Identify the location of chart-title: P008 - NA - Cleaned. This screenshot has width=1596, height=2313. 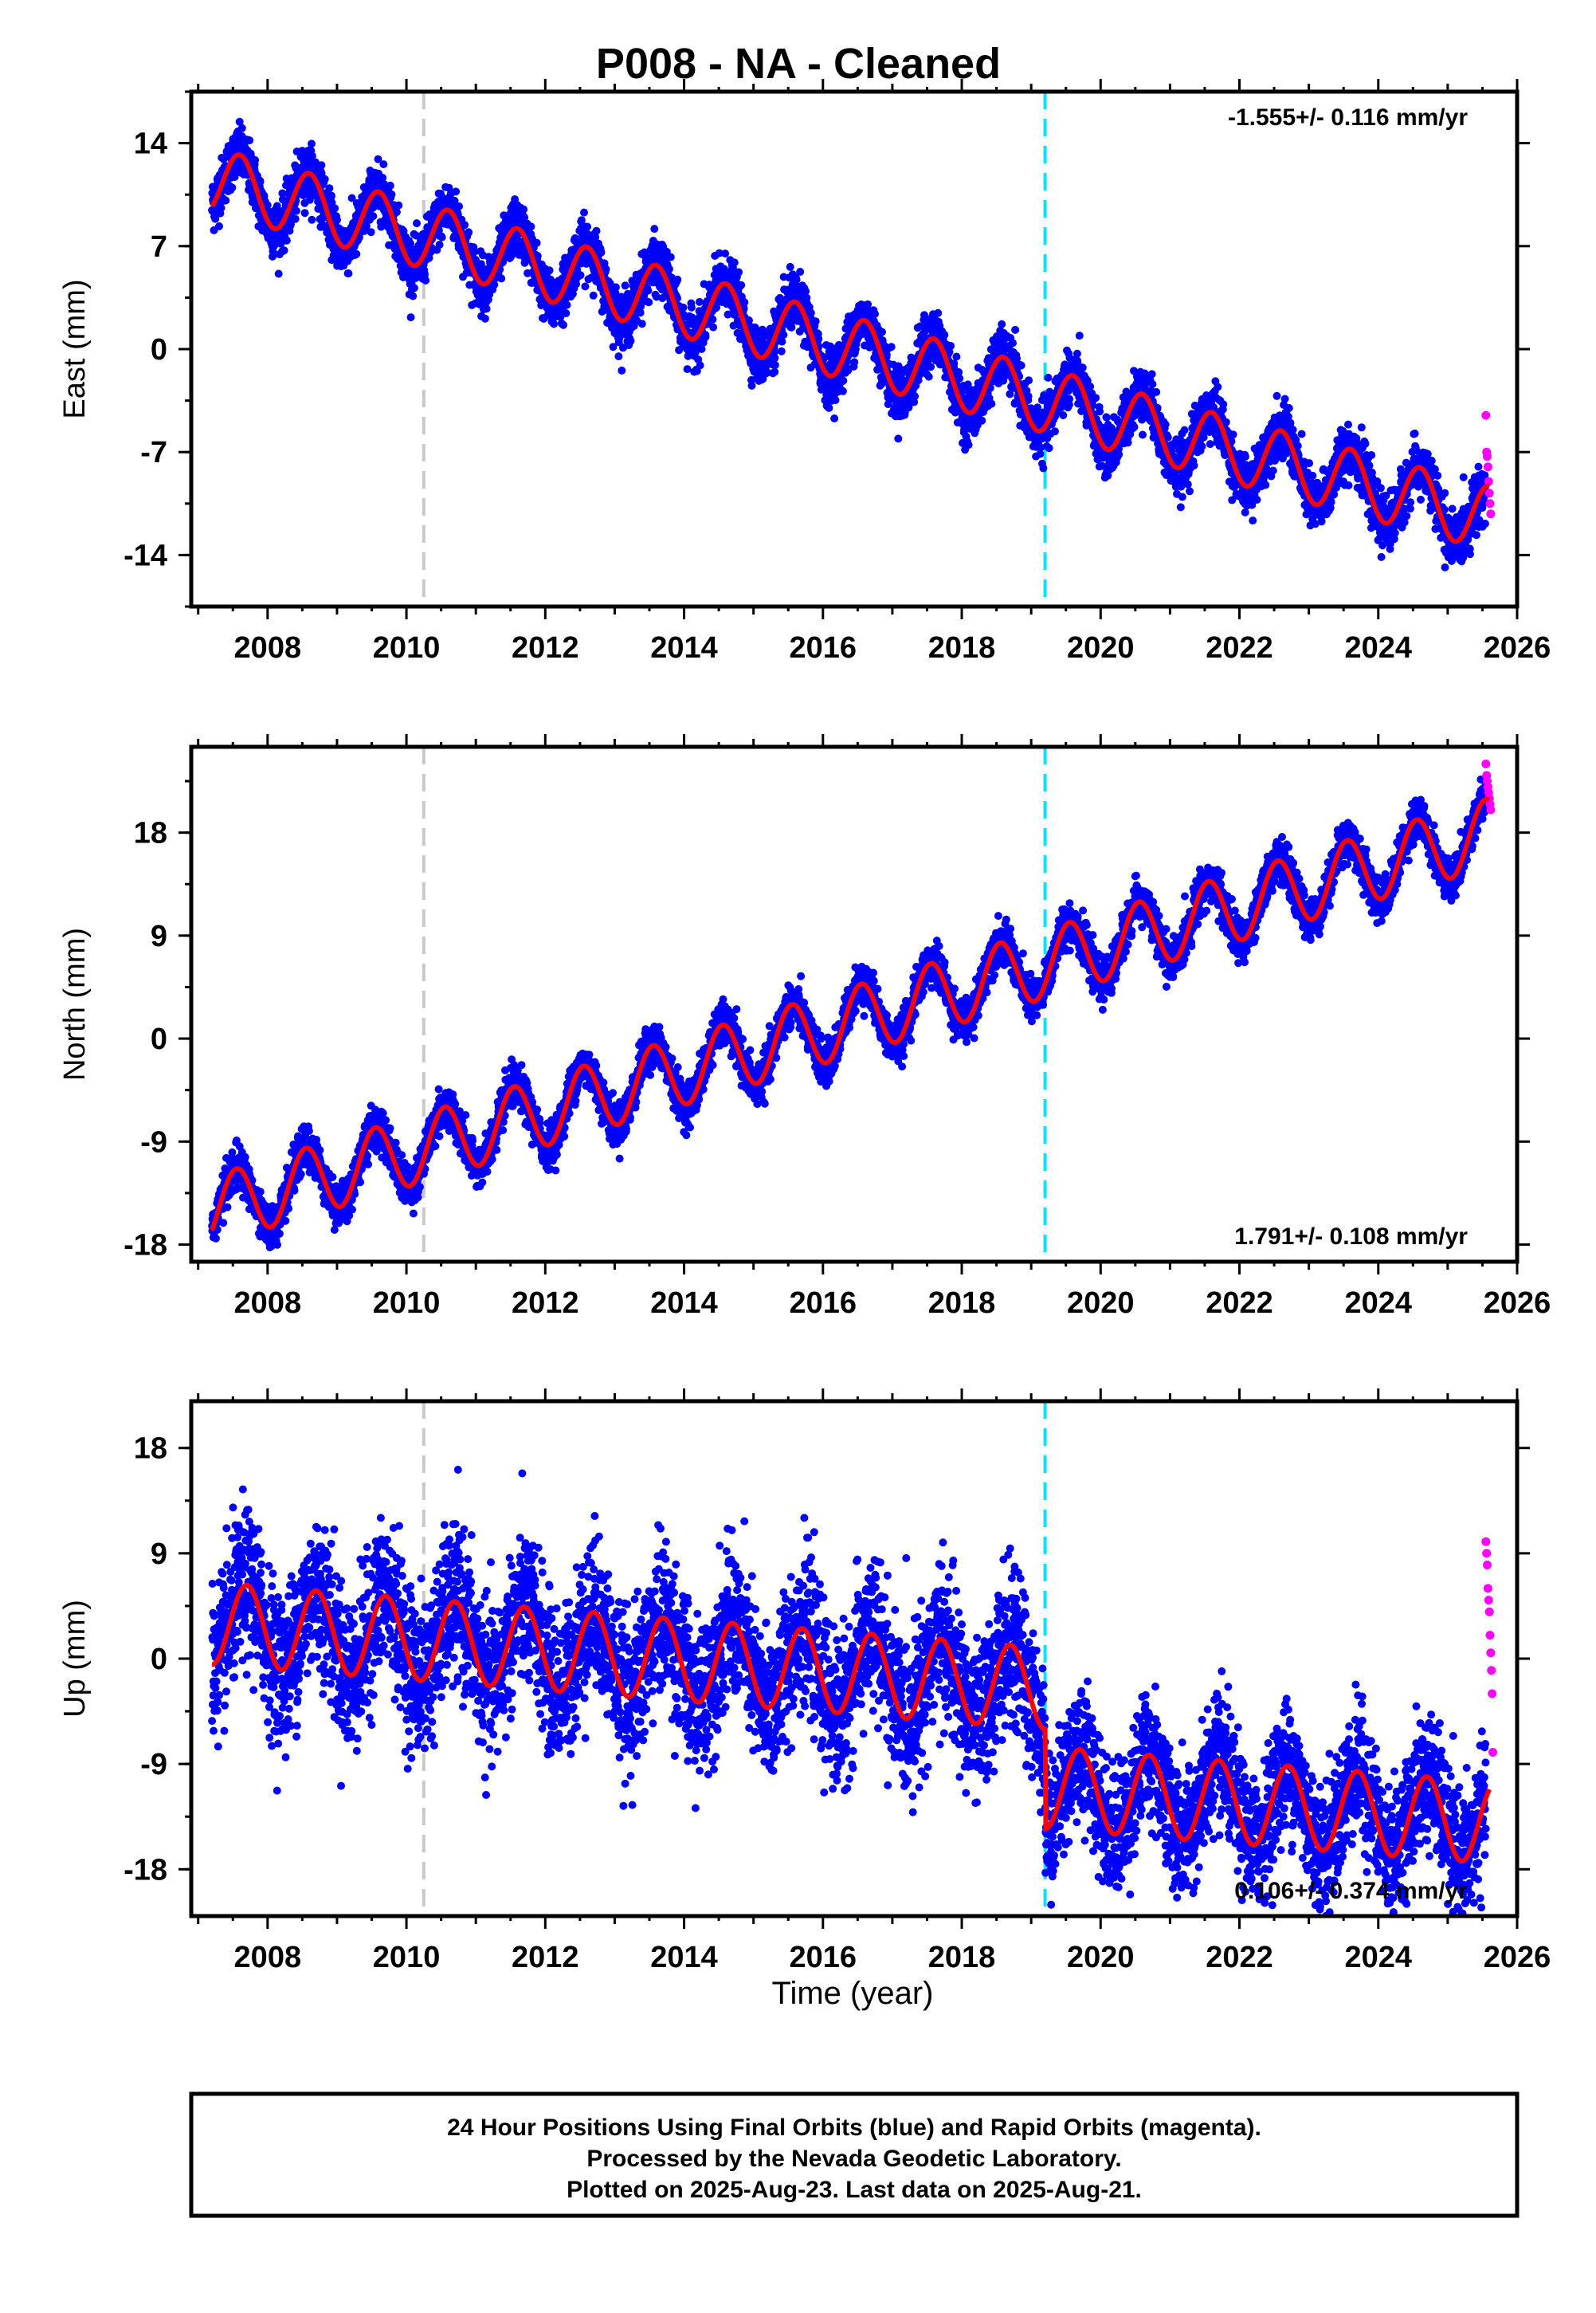
(799, 64).